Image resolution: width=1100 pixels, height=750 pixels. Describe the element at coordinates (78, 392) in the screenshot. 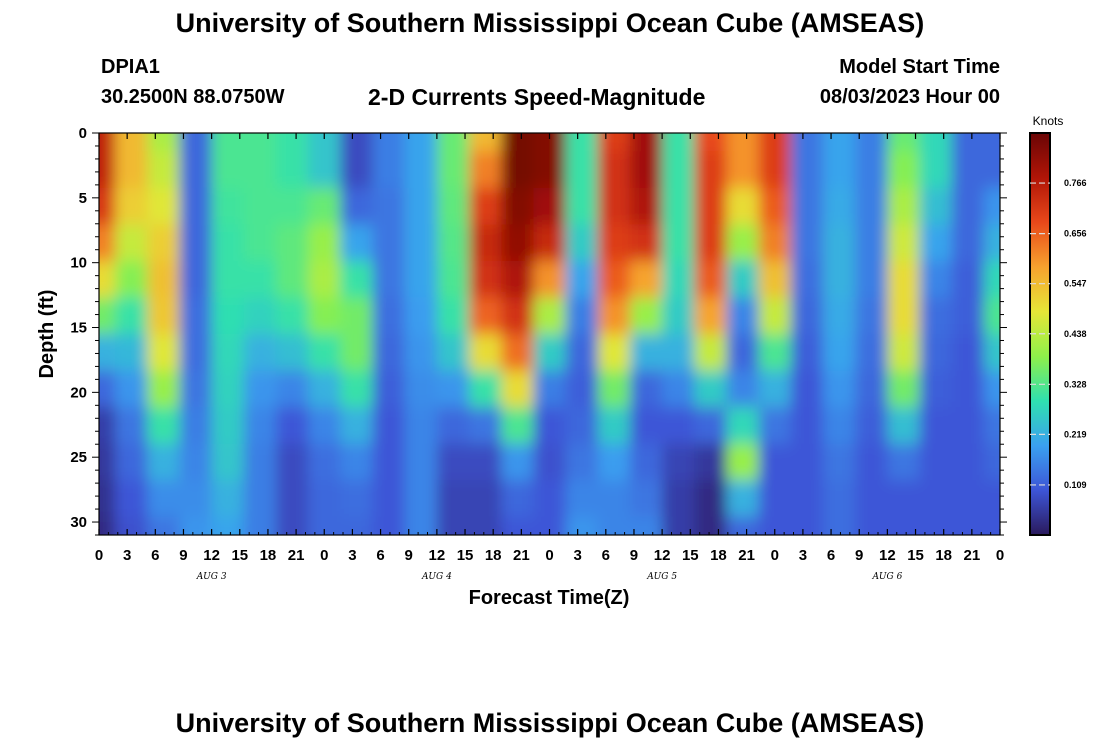

I see `y-tick-label: 20` at that location.